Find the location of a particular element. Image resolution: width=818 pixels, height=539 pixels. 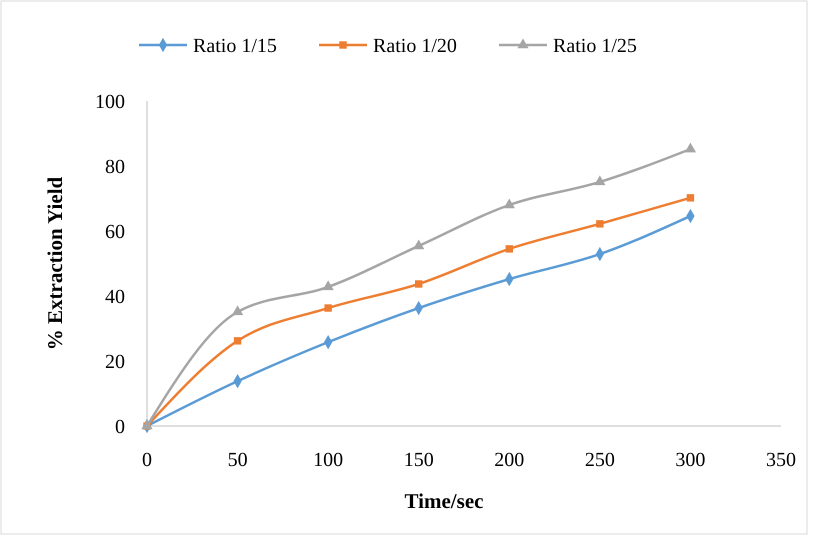

y-axis-title: % Extraction Yield is located at coordinates (55, 263).